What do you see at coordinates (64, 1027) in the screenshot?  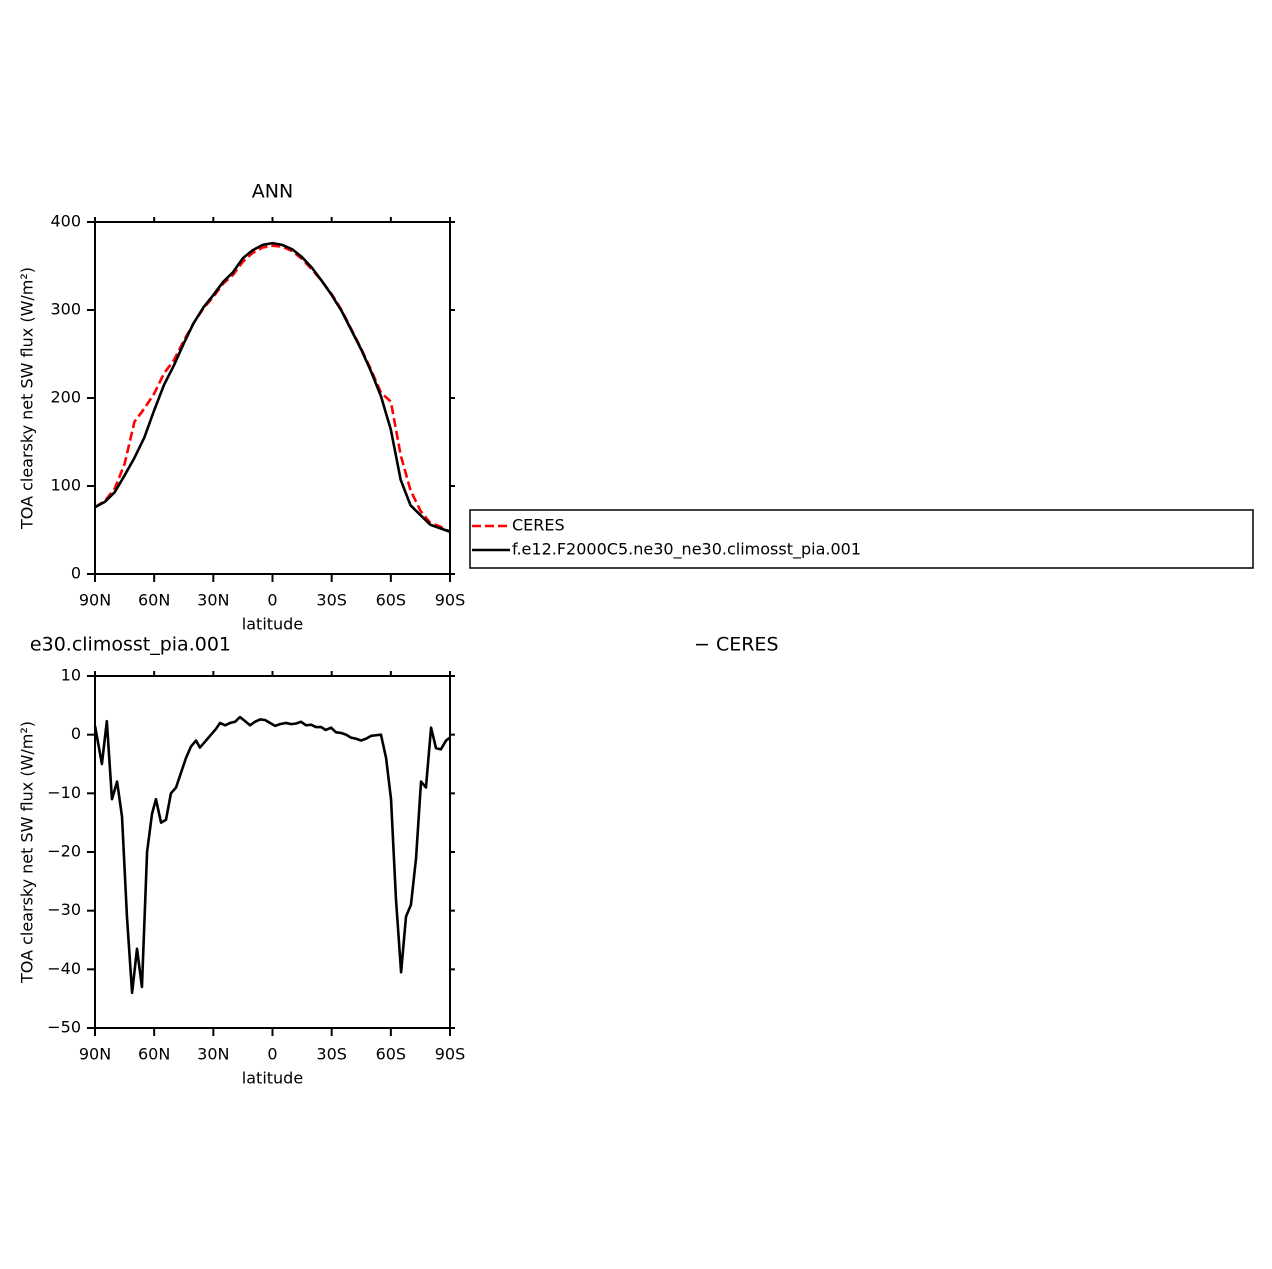 I see `y-tick-label: −50` at bounding box center [64, 1027].